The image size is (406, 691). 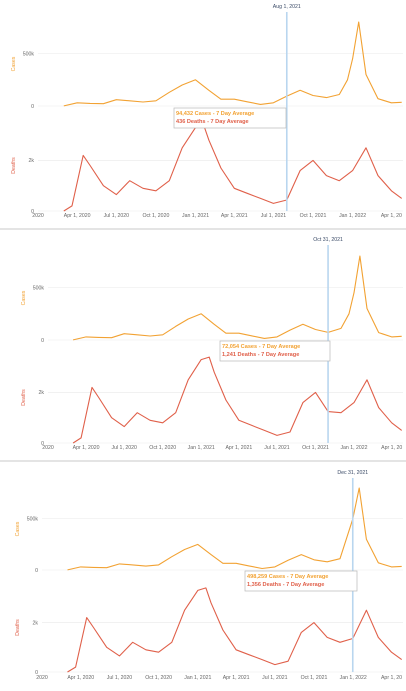 I want to click on tooltip-cases: 498,259 Cases - 7 Day Average, so click(x=287, y=577).